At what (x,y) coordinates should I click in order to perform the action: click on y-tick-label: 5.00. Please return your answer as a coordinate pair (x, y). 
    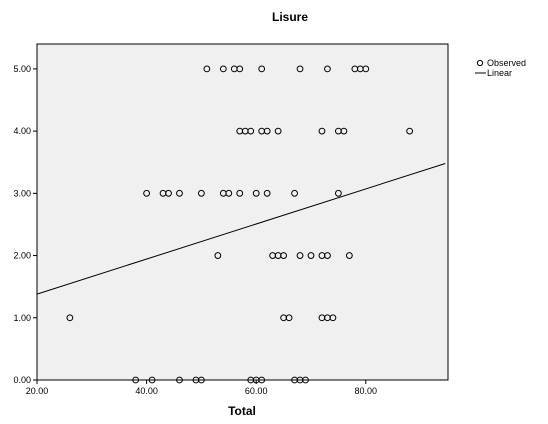
    Looking at the image, I should click on (22, 69).